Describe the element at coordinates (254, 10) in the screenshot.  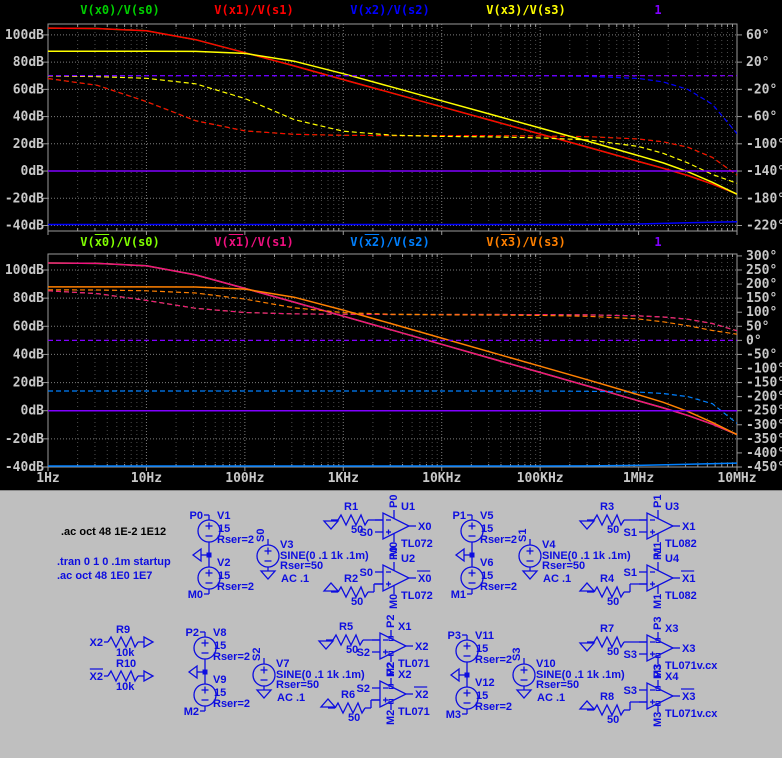
I see `legend-item-1-2: V(x1)/V(s1)` at that location.